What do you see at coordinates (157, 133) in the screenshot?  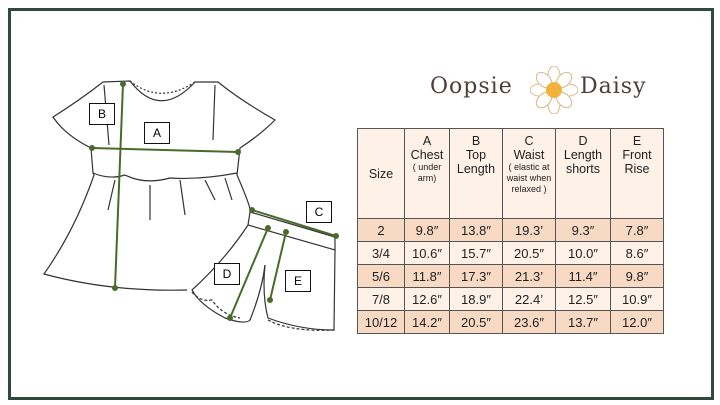 I see `label-a: A` at bounding box center [157, 133].